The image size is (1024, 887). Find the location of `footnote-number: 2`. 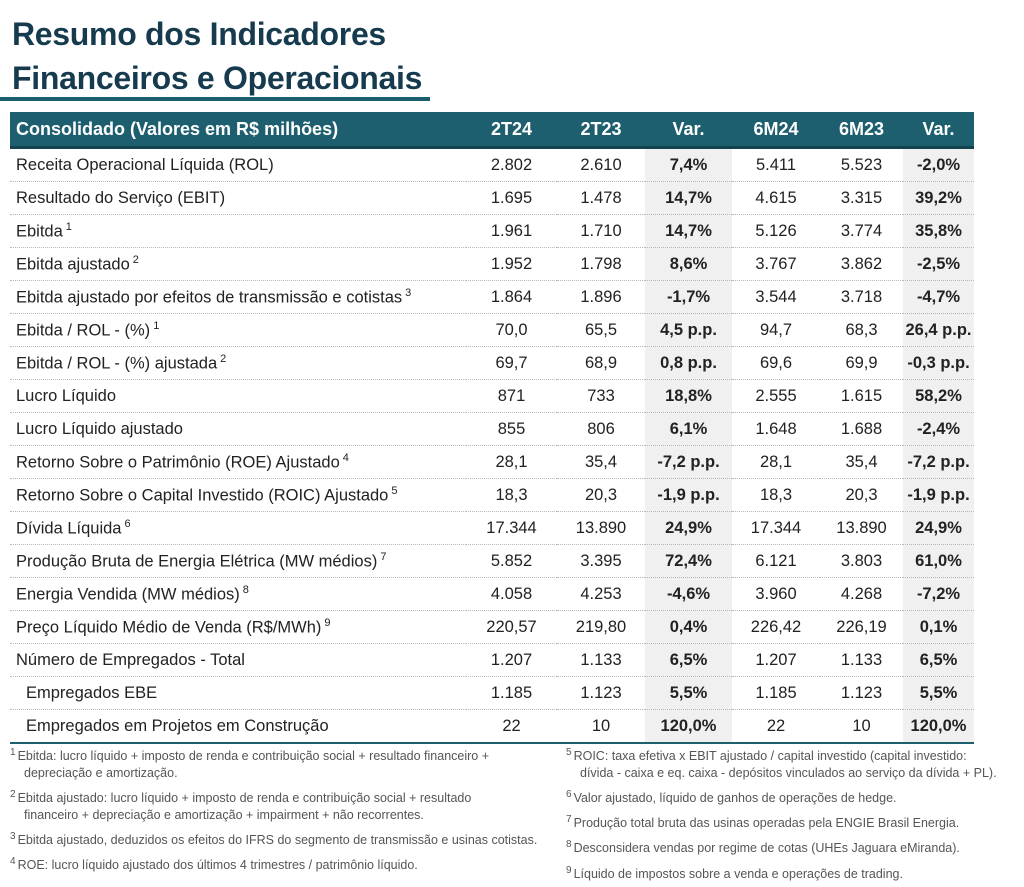

footnote-number: 2 is located at coordinates (13, 795).